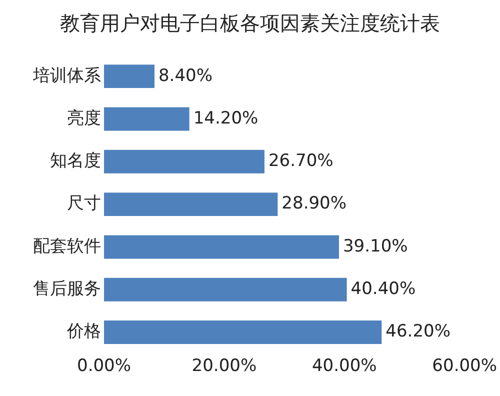 This screenshot has height=396, width=500. Describe the element at coordinates (418, 332) in the screenshot. I see `data-label: 46.20%` at that location.